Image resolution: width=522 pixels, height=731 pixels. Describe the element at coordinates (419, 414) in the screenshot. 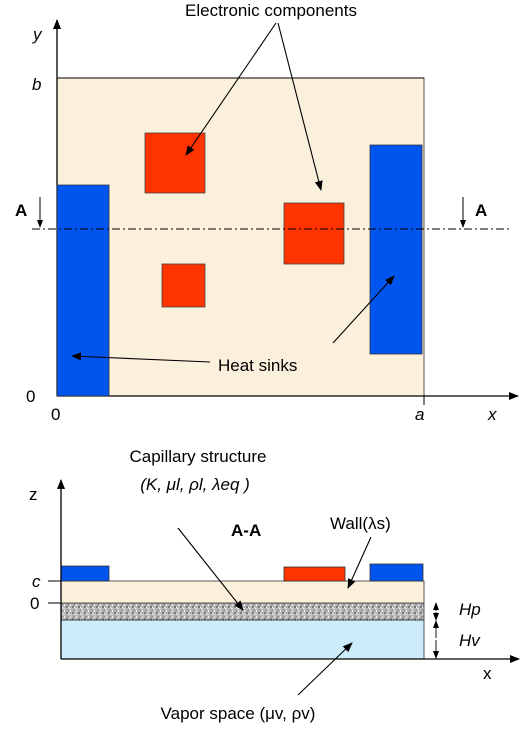

I see `a-label: a` at that location.